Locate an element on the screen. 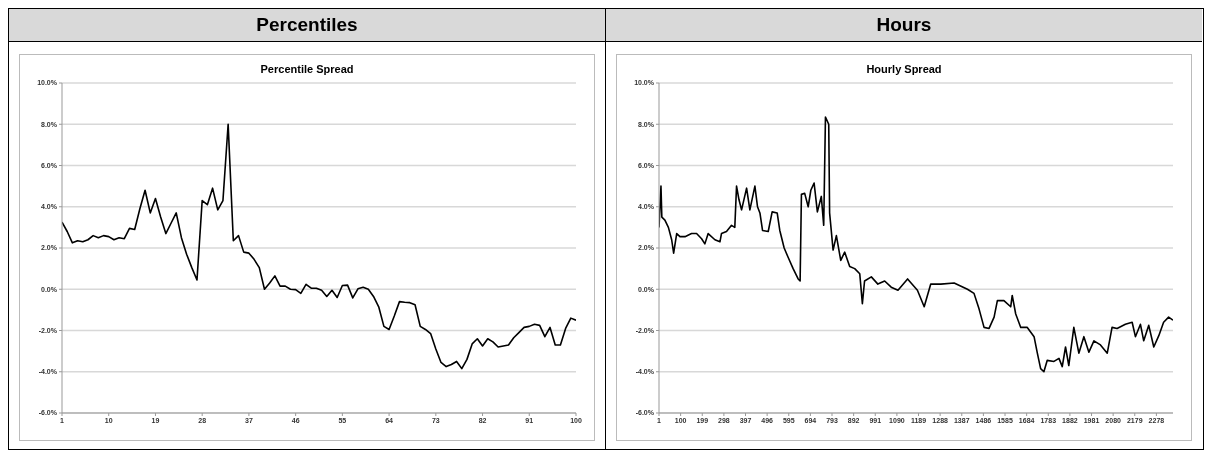 The image size is (1215, 475). chart-title: Percentiles is located at coordinates (307, 25).